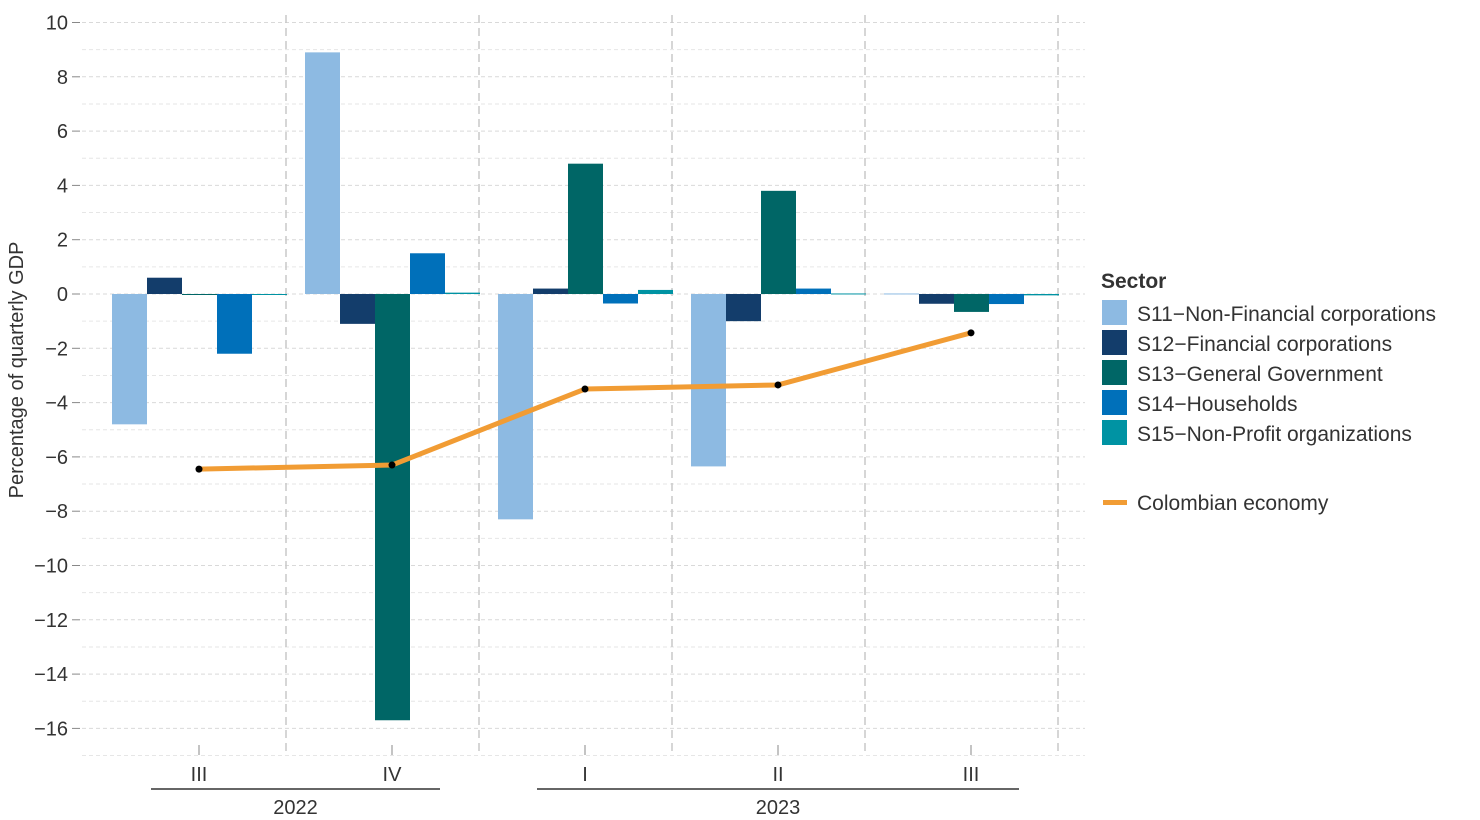 The image size is (1480, 820). What do you see at coordinates (51, 567) in the screenshot?
I see `y-tick-label: −10` at bounding box center [51, 567].